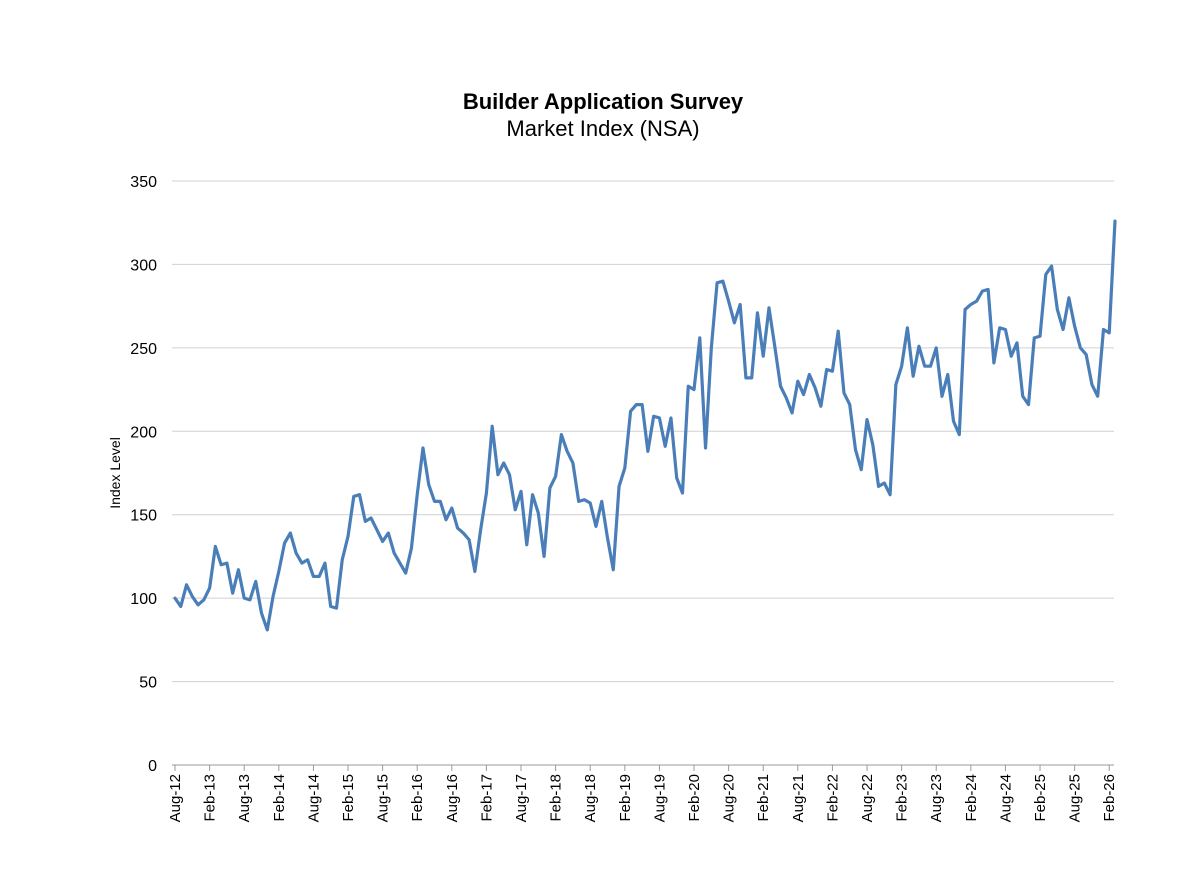  What do you see at coordinates (143, 516) in the screenshot?
I see `y-tick-label: 150` at bounding box center [143, 516].